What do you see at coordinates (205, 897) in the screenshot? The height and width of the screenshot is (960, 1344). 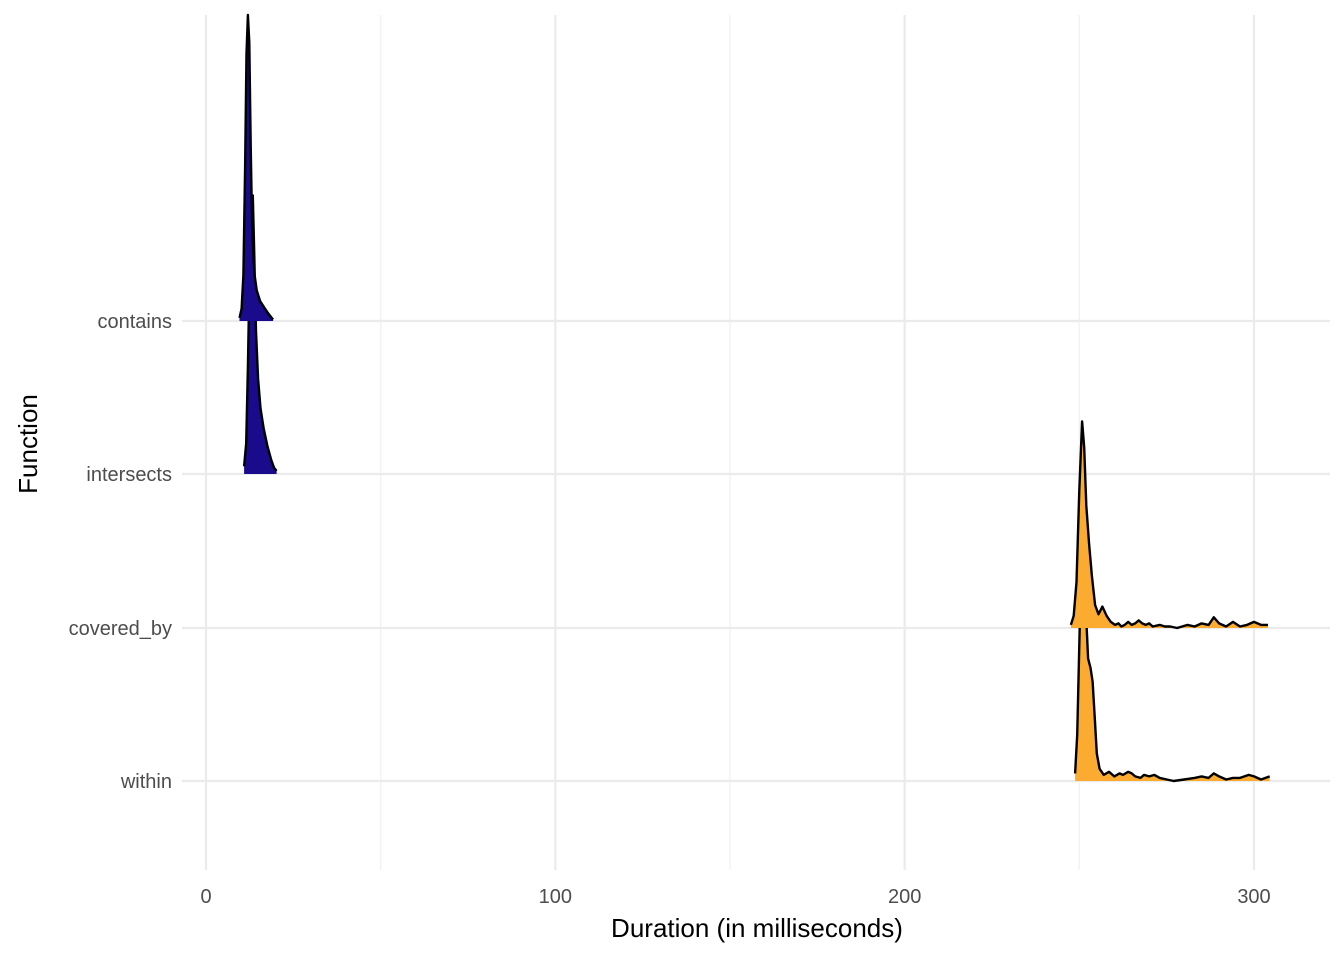 I see `x-tick-label: 0` at bounding box center [205, 897].